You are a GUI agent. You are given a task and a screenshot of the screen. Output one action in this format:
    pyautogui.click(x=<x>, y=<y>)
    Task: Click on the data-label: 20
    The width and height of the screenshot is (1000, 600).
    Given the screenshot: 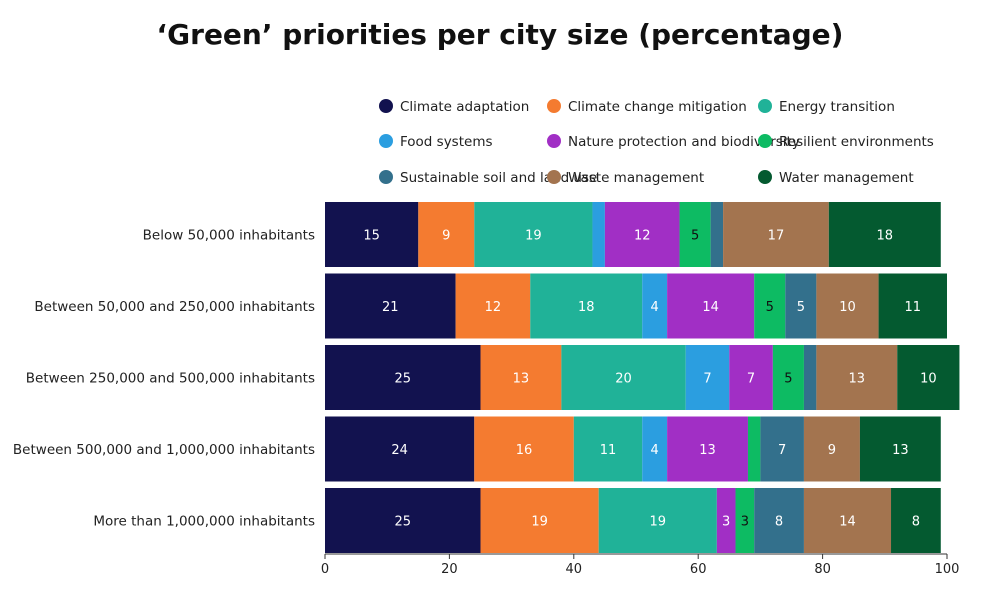 What is the action you would take?
    pyautogui.click(x=623, y=379)
    